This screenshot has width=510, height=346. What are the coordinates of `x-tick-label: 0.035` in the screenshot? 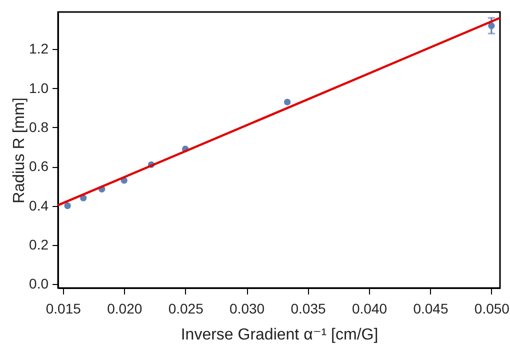 It's located at (308, 308).